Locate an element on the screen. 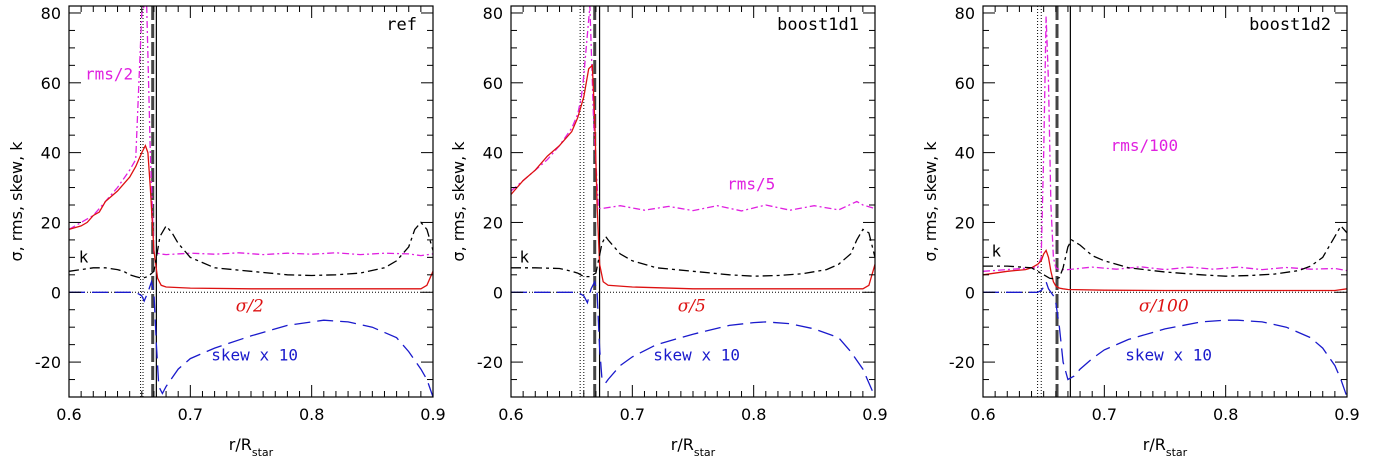 The image size is (1384, 463). series-annotation: rms/100 is located at coordinates (1144, 145).